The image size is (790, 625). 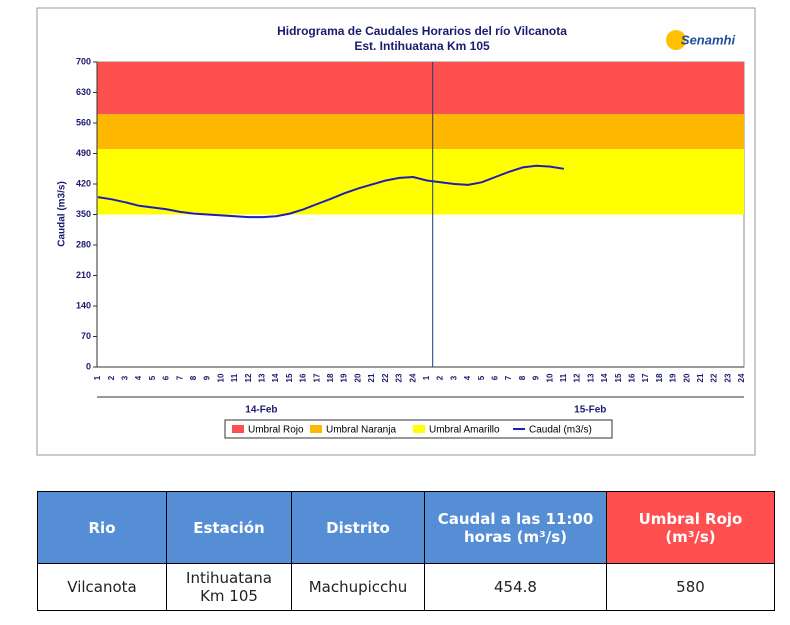 I want to click on header-cell: Rio, so click(x=102, y=527).